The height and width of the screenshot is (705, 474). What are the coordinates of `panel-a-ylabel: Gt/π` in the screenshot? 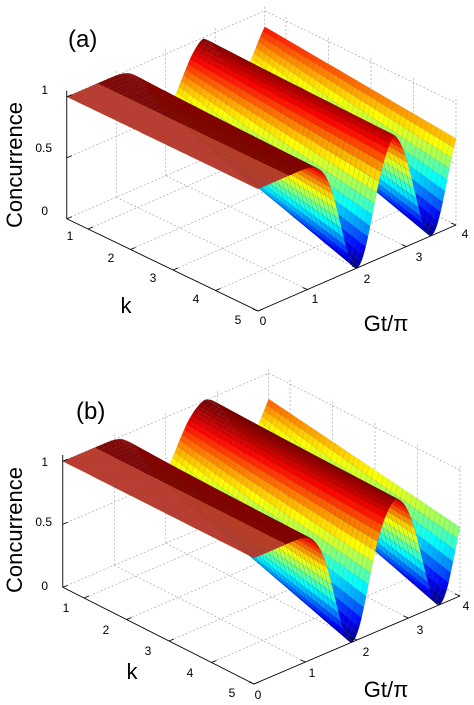 It's located at (386, 323).